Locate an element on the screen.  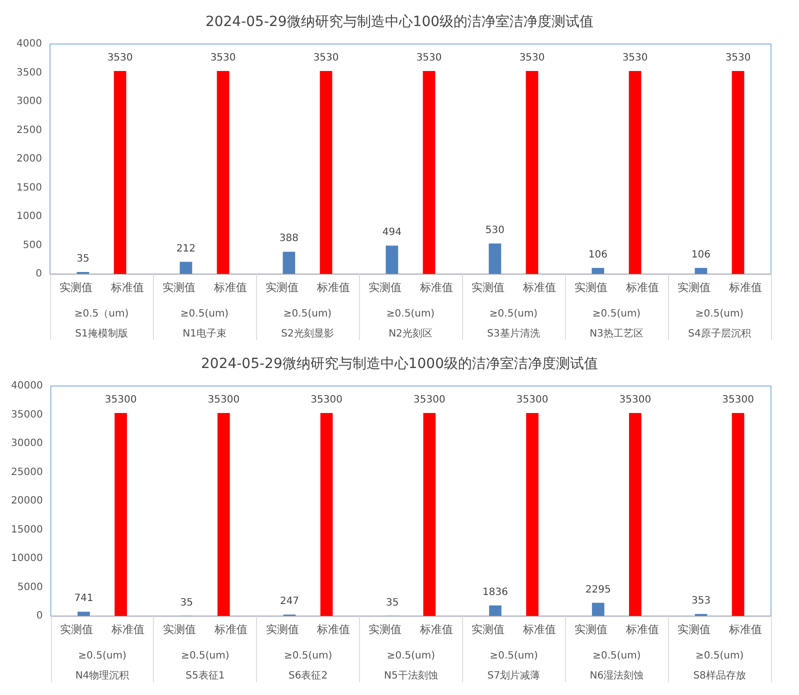
y-tick-label: 3000 is located at coordinates (29, 101).